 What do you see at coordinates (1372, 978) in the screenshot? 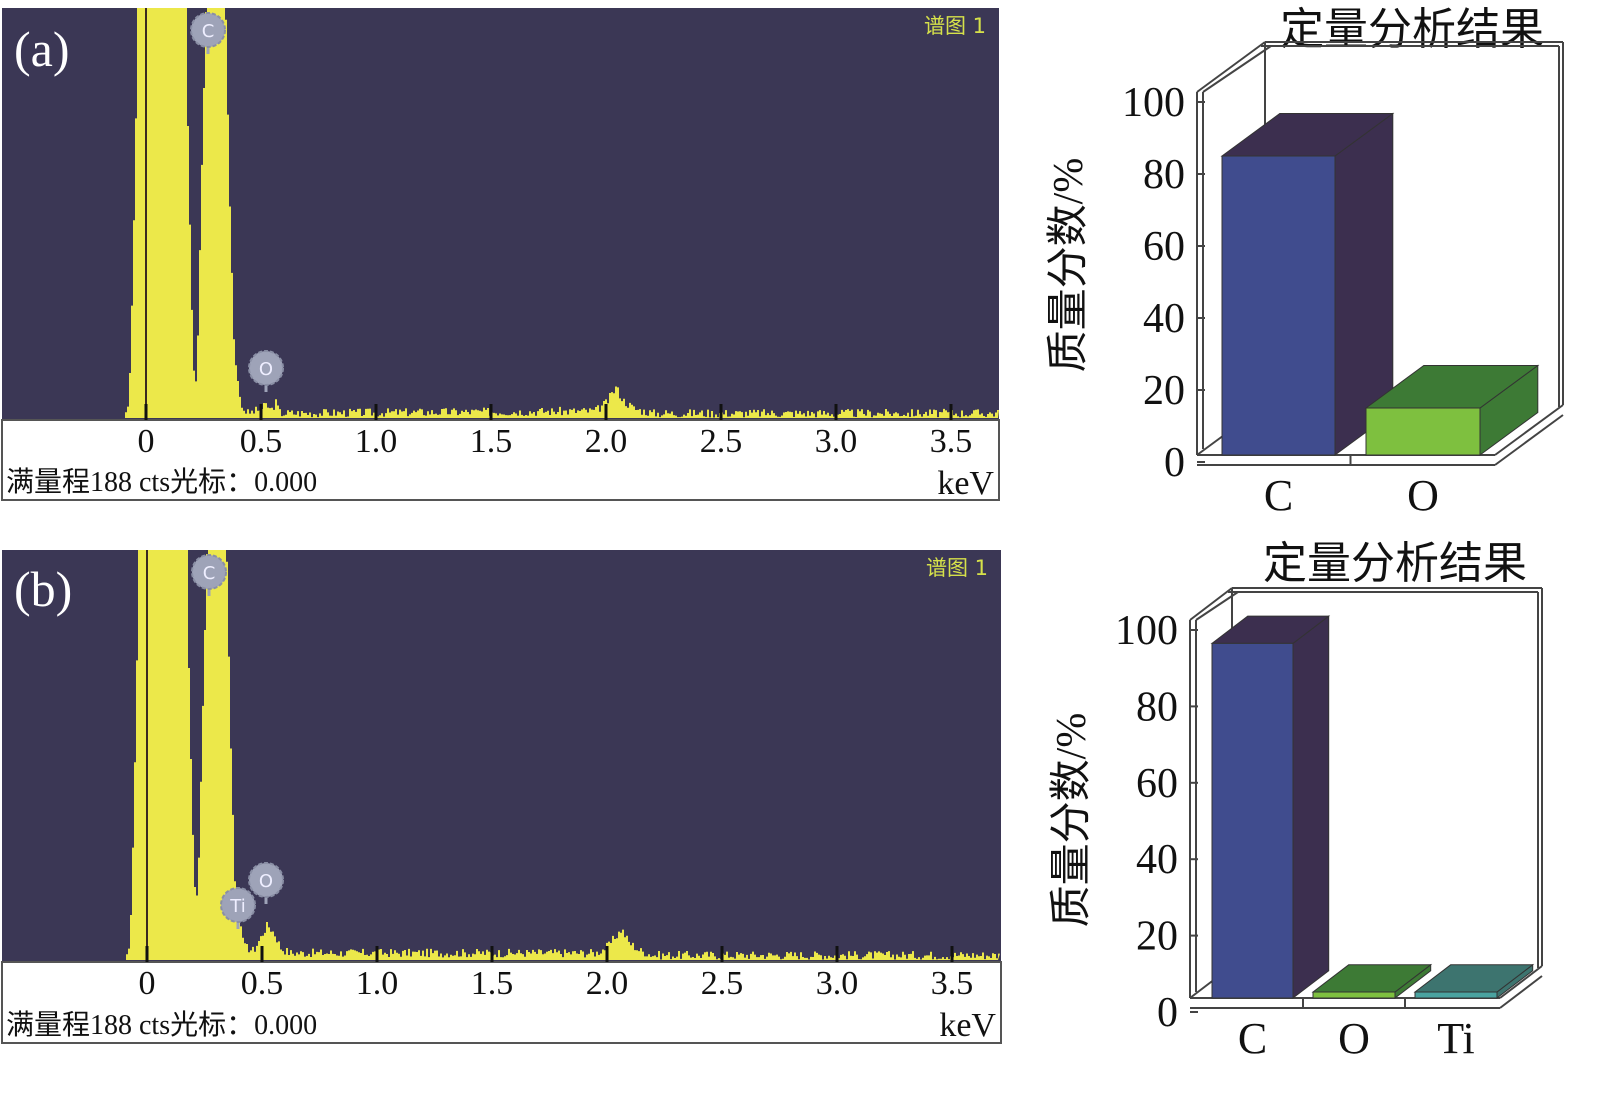
I see `bar-top-o` at bounding box center [1372, 978].